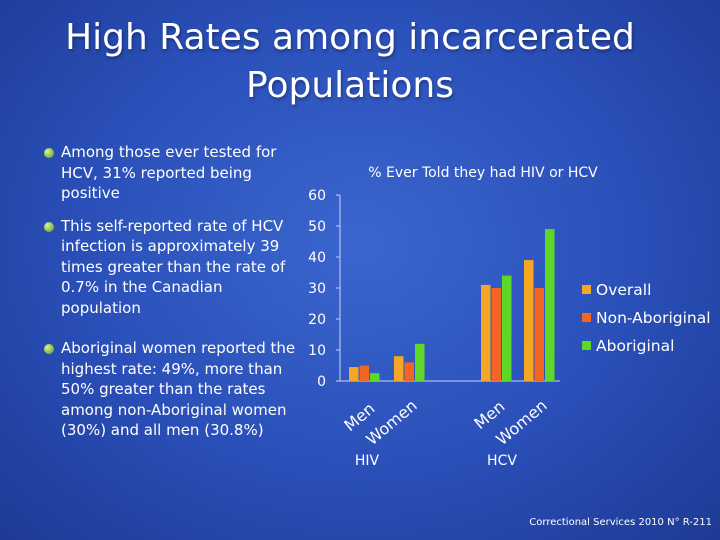  I want to click on legend-label: Non-Aboriginal, so click(653, 318).